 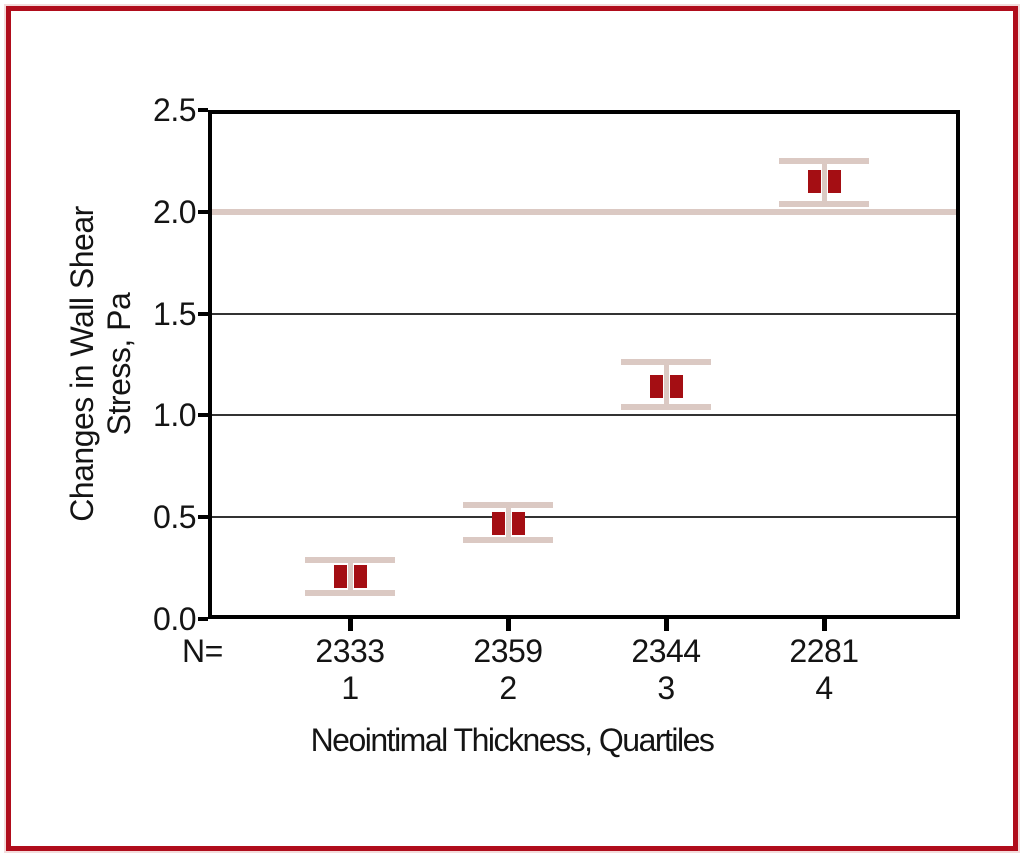 What do you see at coordinates (824, 688) in the screenshot?
I see `x-tick-label: 4` at bounding box center [824, 688].